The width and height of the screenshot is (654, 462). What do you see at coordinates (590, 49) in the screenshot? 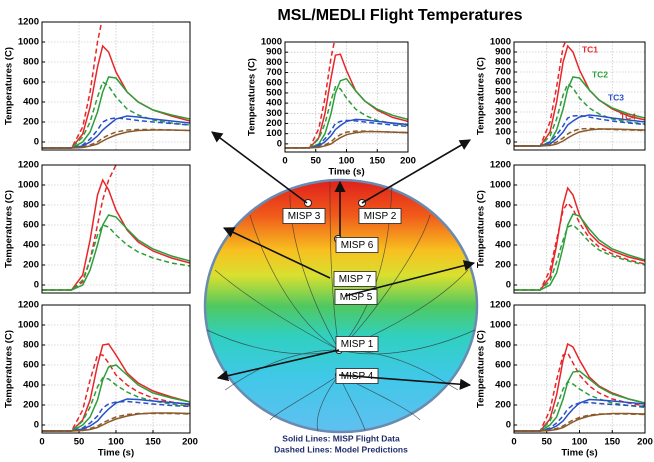
I see `annotation: TC1` at bounding box center [590, 49].